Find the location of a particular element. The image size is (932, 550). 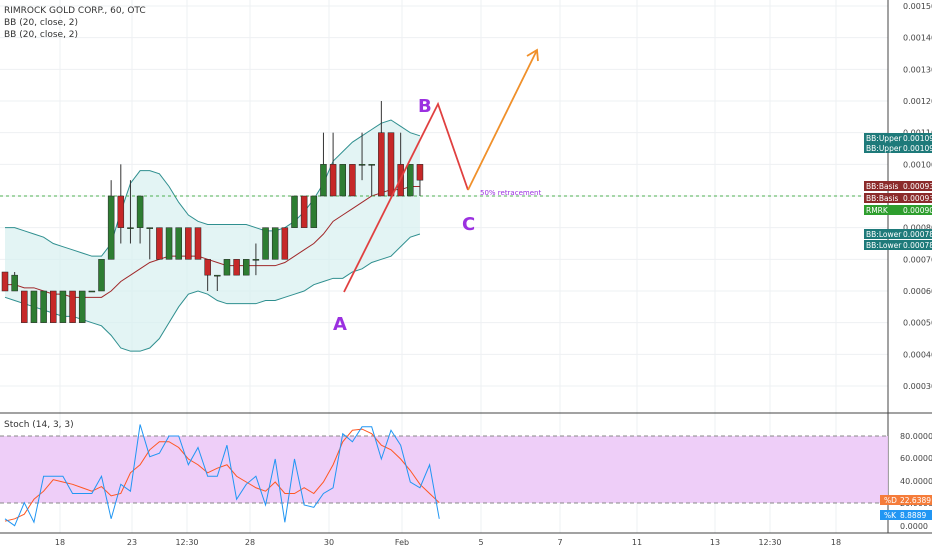

stoch-k-line is located at coordinates (222, 475).